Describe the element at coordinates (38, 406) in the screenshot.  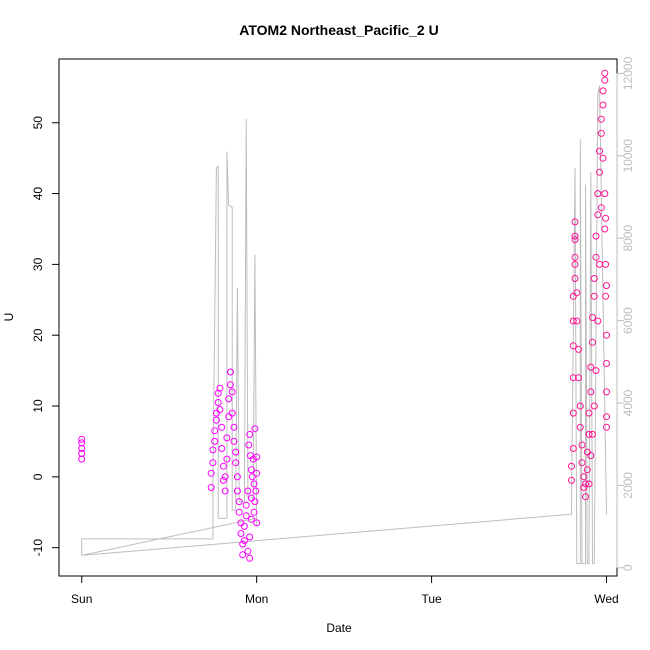
I see `y-tick-label: 10` at that location.